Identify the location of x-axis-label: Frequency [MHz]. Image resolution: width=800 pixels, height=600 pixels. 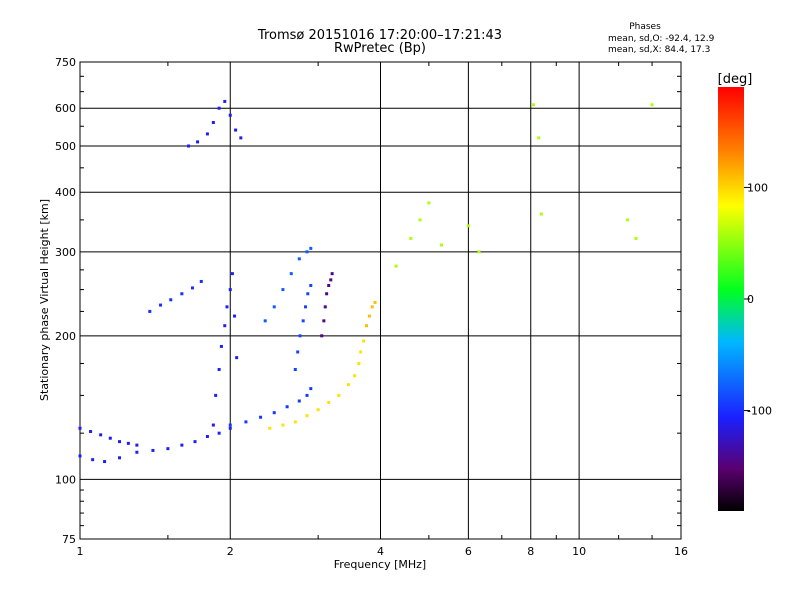
(380, 564).